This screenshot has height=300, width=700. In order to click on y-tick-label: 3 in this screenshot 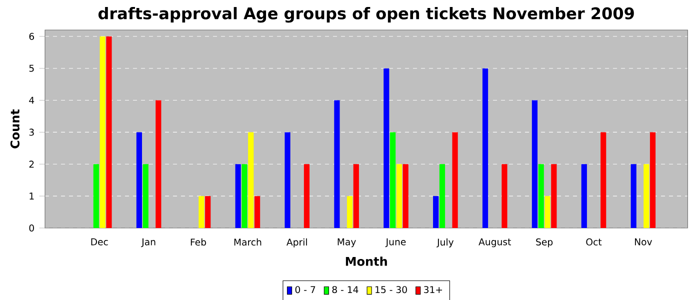, I will do `click(31, 132)`.